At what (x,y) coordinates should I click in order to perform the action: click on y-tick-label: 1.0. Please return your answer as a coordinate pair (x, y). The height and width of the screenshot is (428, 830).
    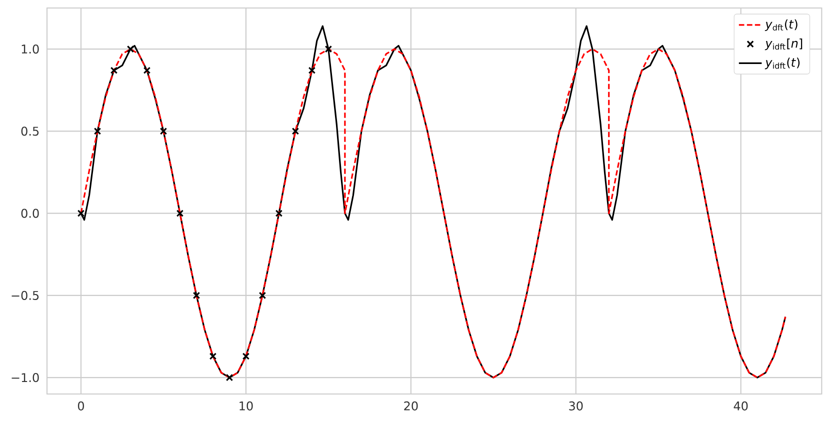
    Looking at the image, I should click on (30, 49).